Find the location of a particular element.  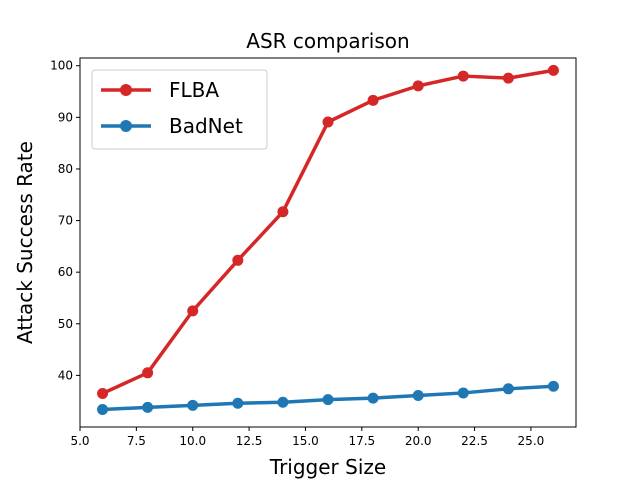

x-tick-label: 20.0 is located at coordinates (418, 441).